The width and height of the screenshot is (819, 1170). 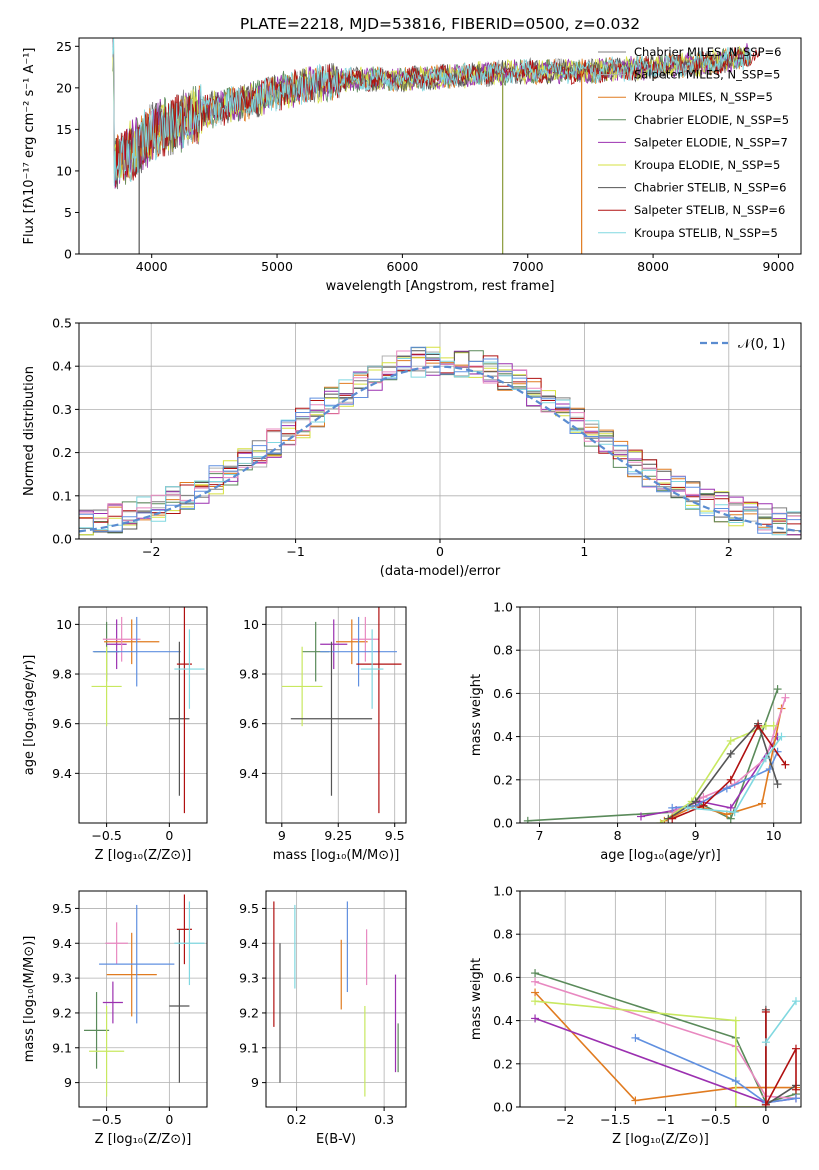 I want to click on legend-entry: Chabrier MILES, N_SSP=6, so click(x=707, y=52).